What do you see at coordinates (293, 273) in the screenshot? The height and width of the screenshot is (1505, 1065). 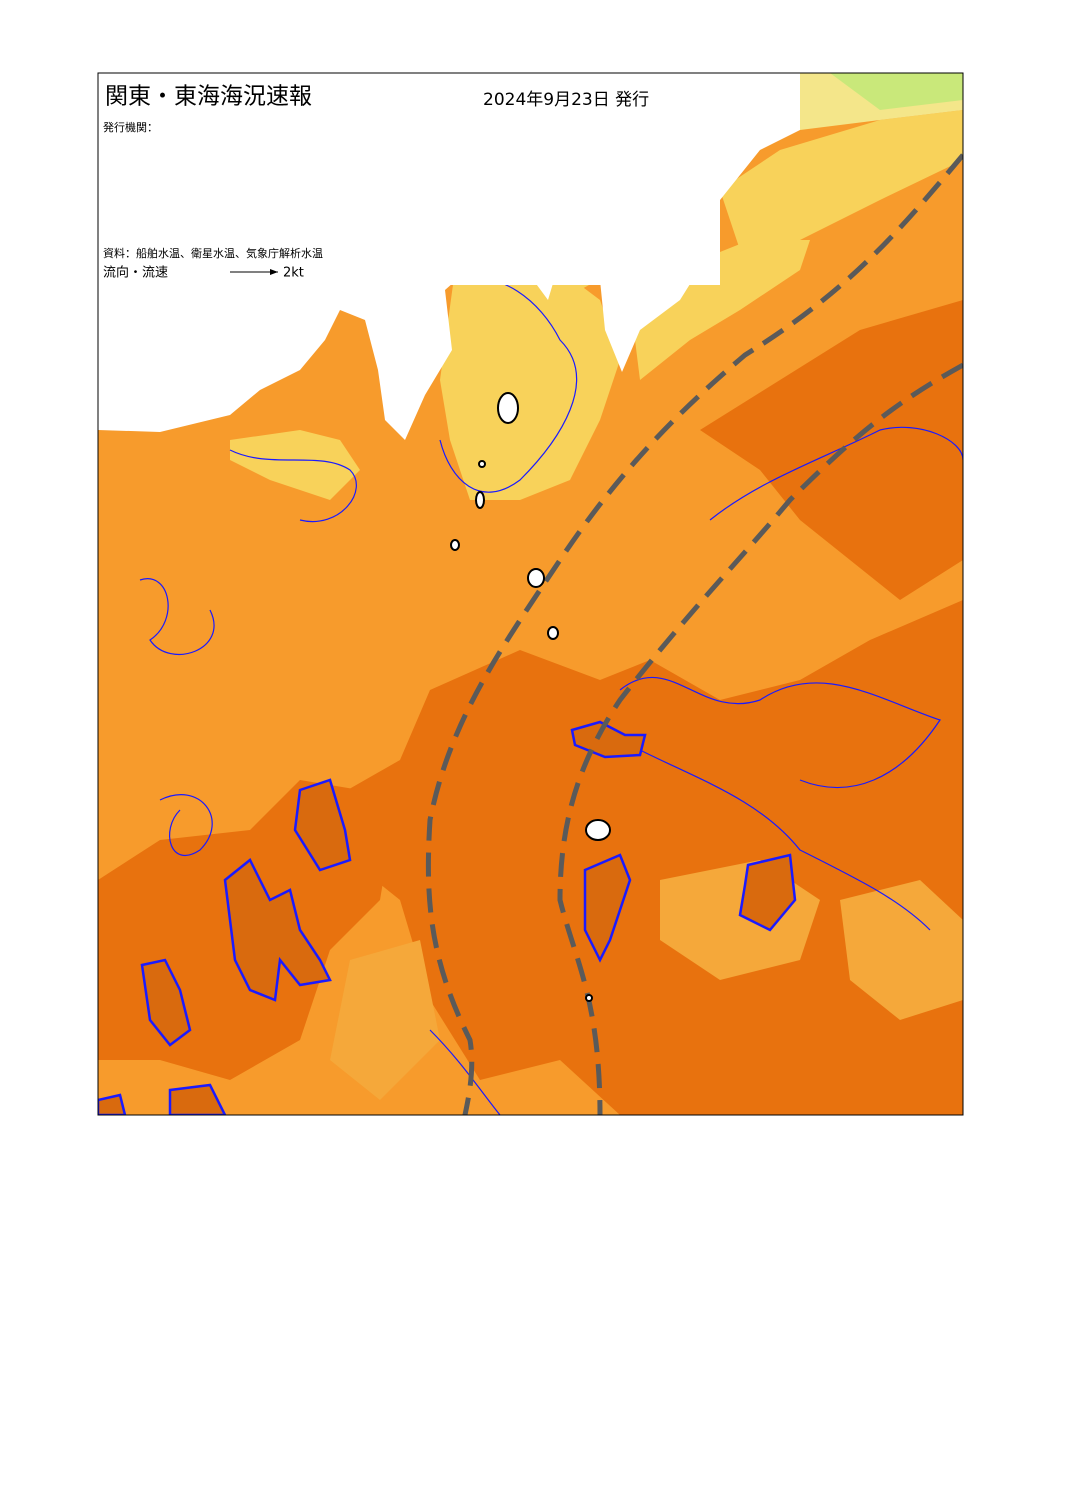 I see `flow-scale: 2kt` at bounding box center [293, 273].